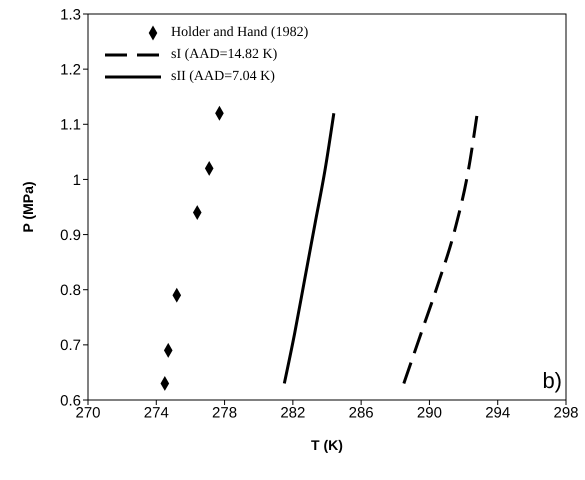  What do you see at coordinates (224, 55) in the screenshot?
I see `legend-label: sI (AAD=14.82 K)` at bounding box center [224, 55].